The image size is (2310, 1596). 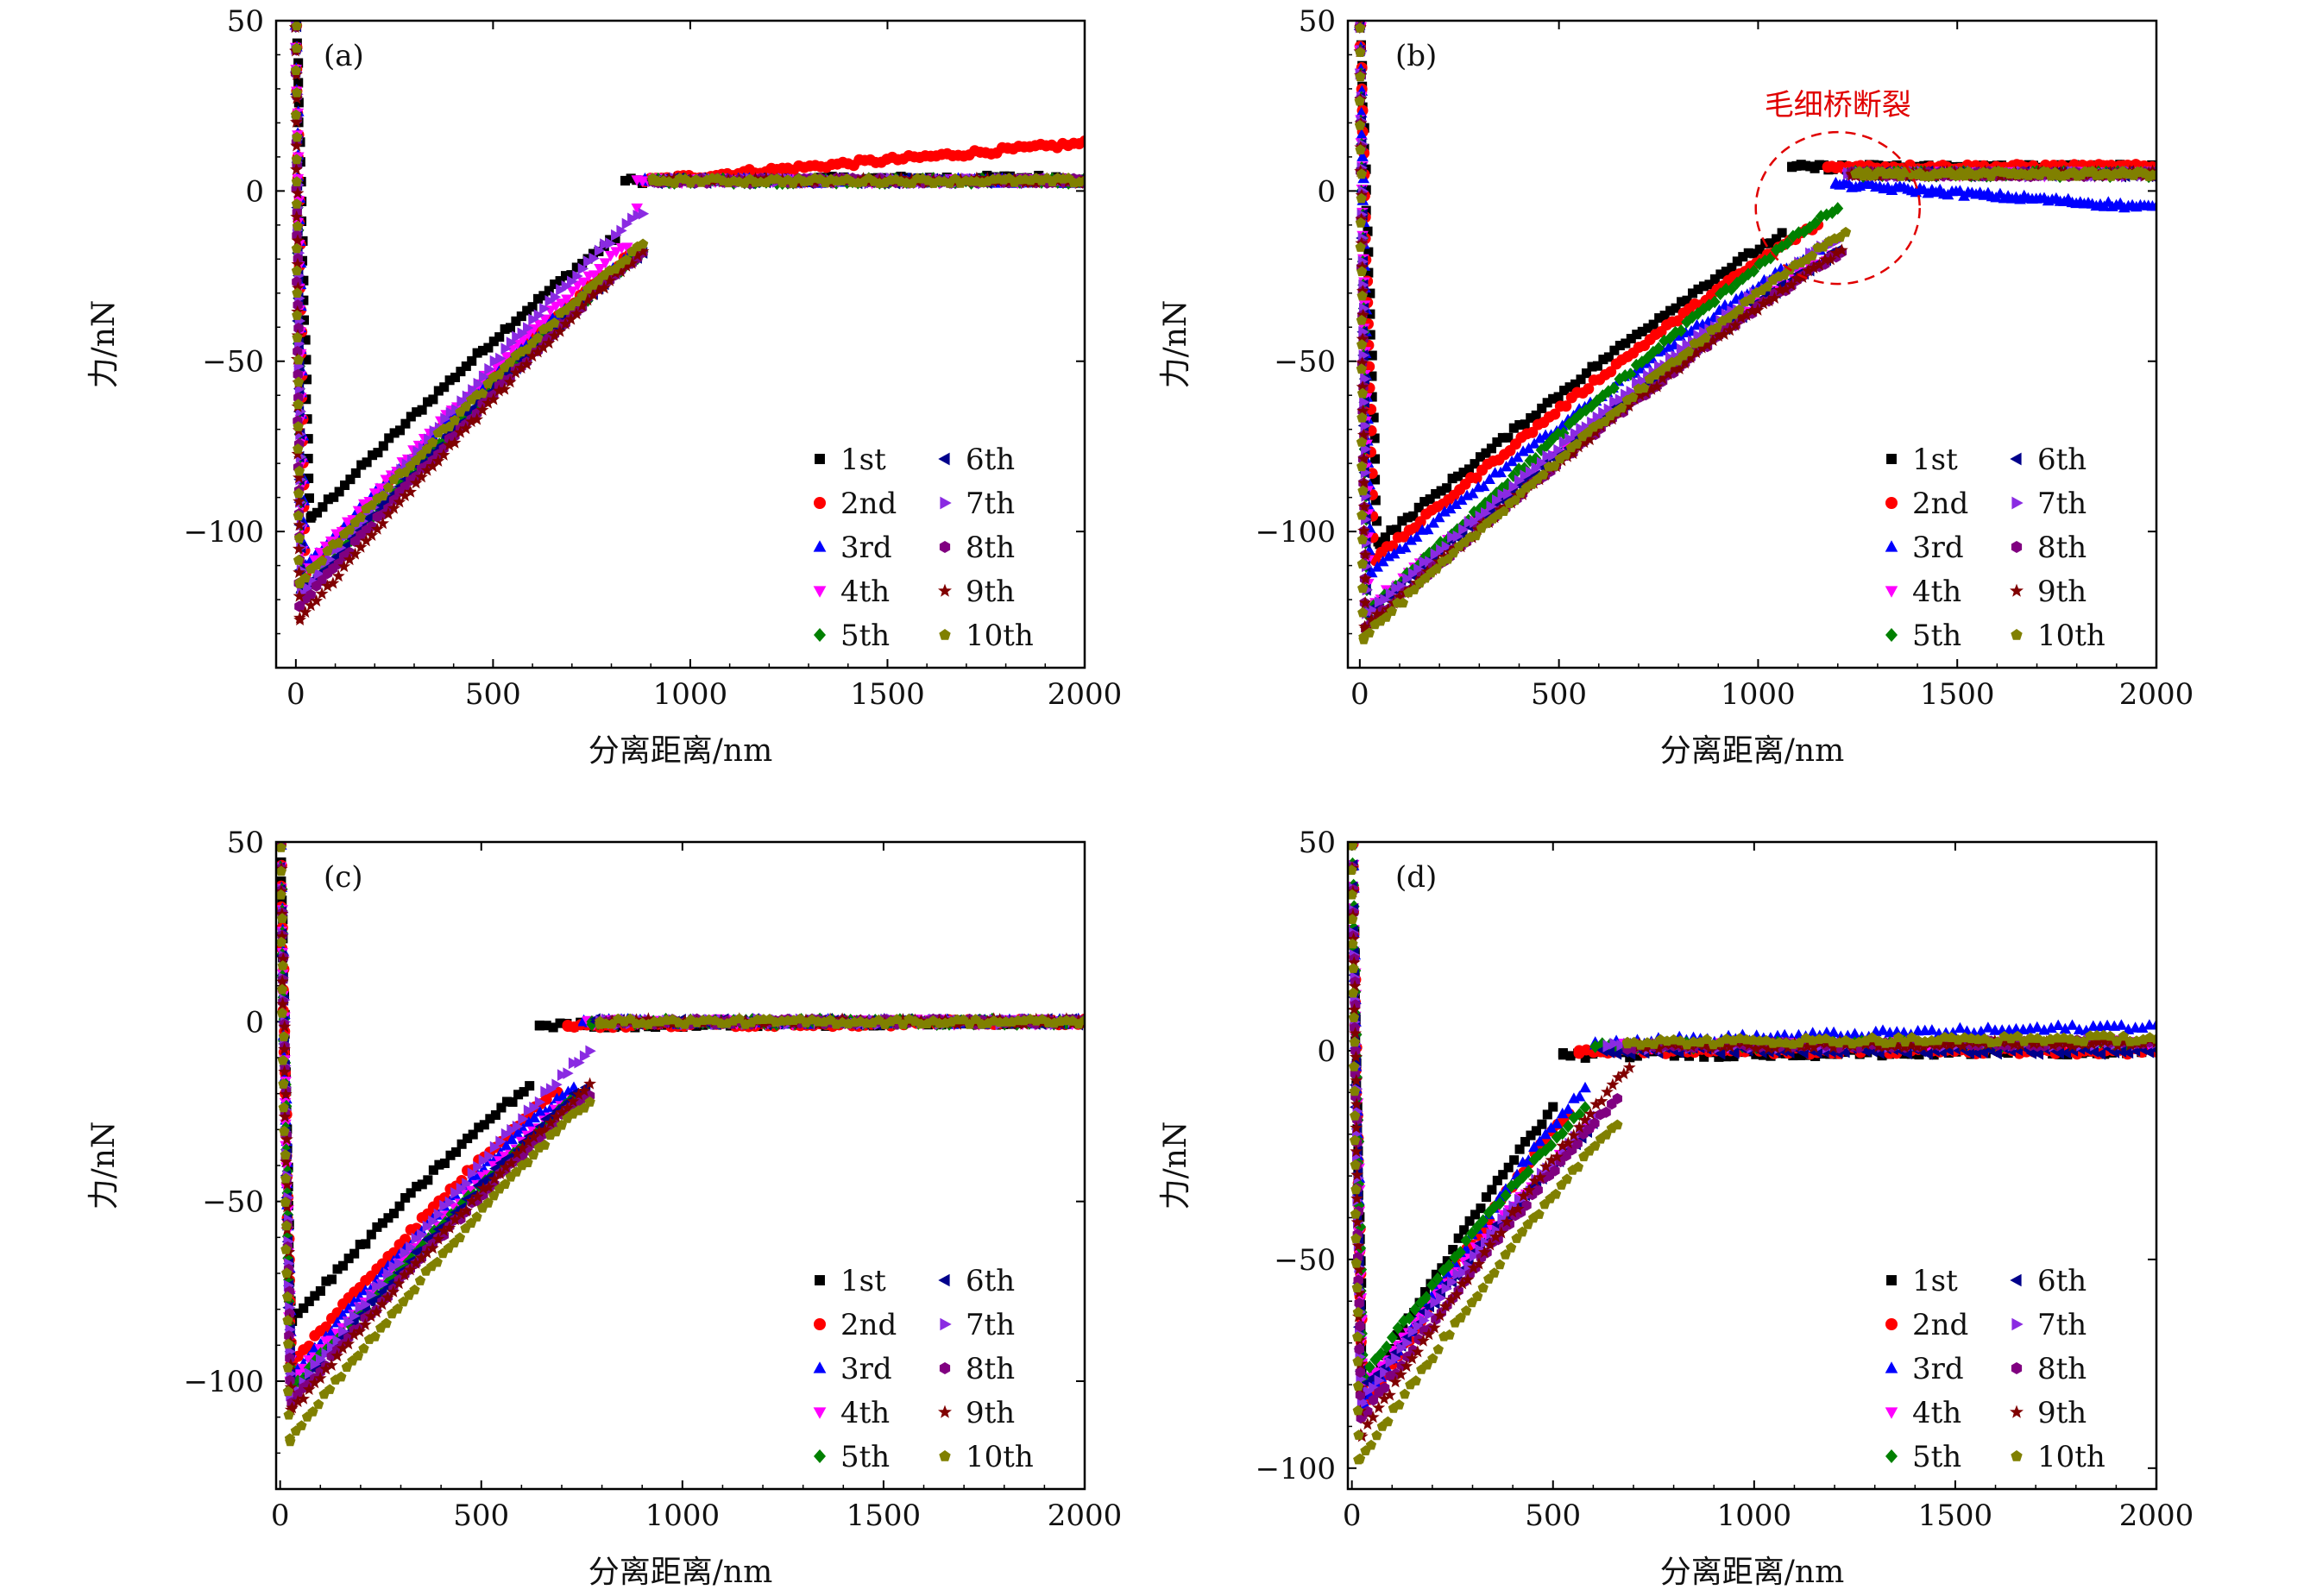 I want to click on legend-marker, so click(x=820, y=635).